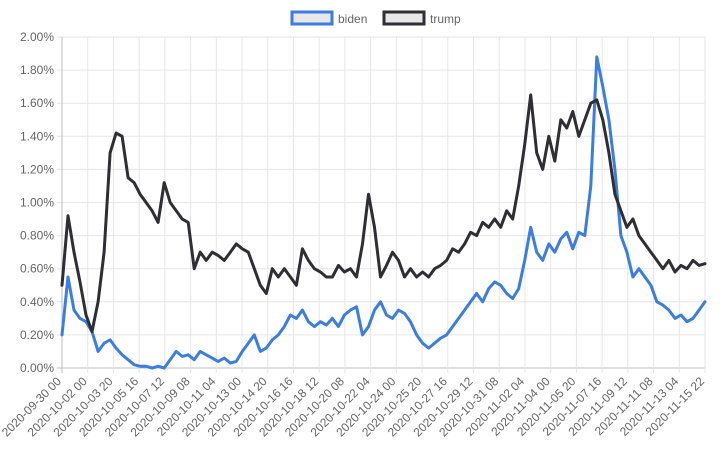 This screenshot has width=720, height=451. Describe the element at coordinates (37, 136) in the screenshot. I see `y-tick-label: 1.40%` at that location.